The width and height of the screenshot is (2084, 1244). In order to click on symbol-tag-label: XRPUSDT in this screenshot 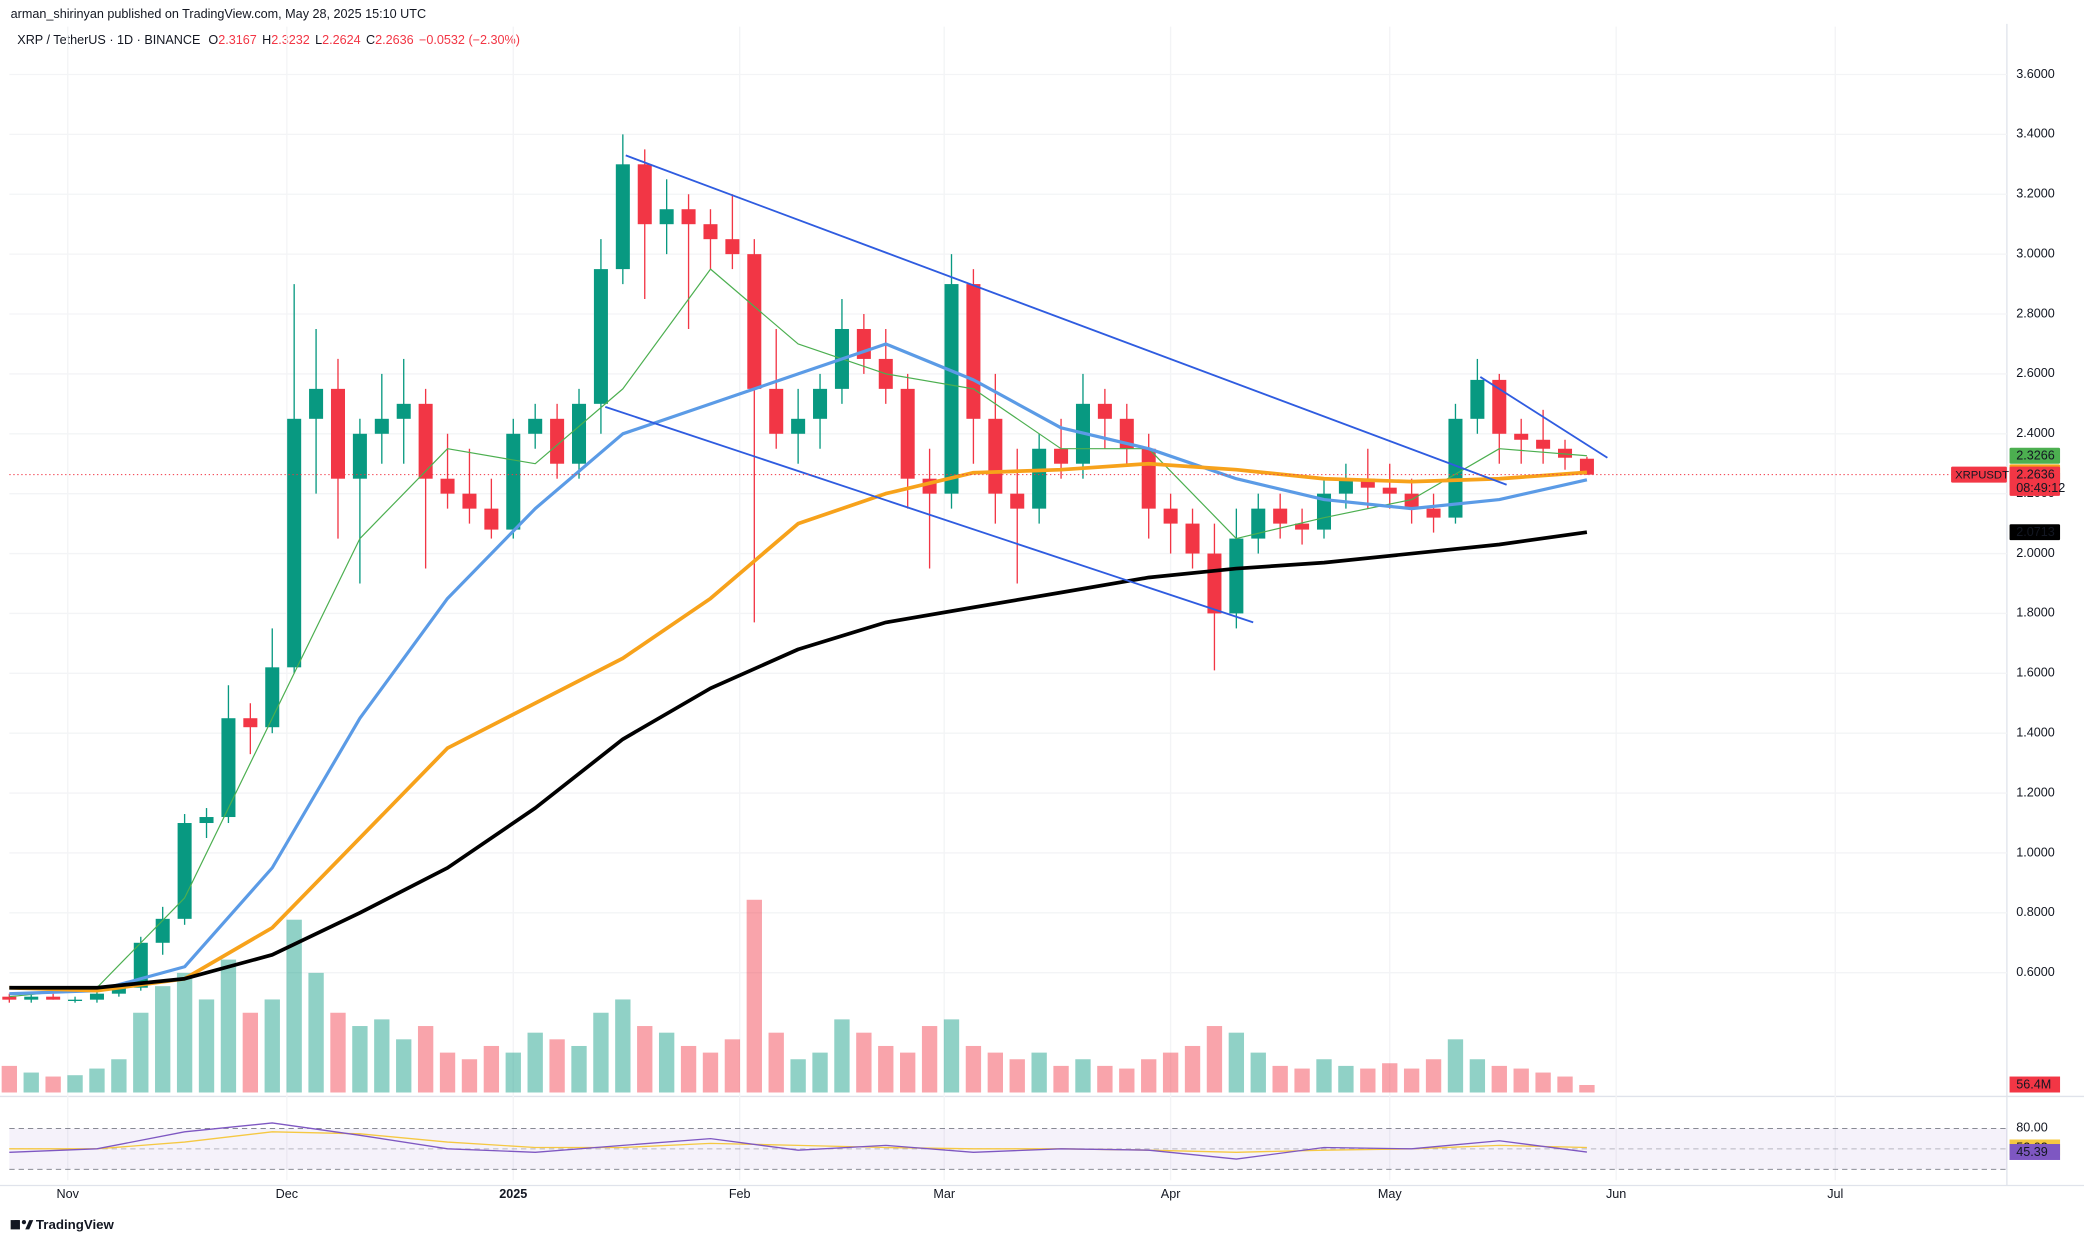, I will do `click(1982, 475)`.